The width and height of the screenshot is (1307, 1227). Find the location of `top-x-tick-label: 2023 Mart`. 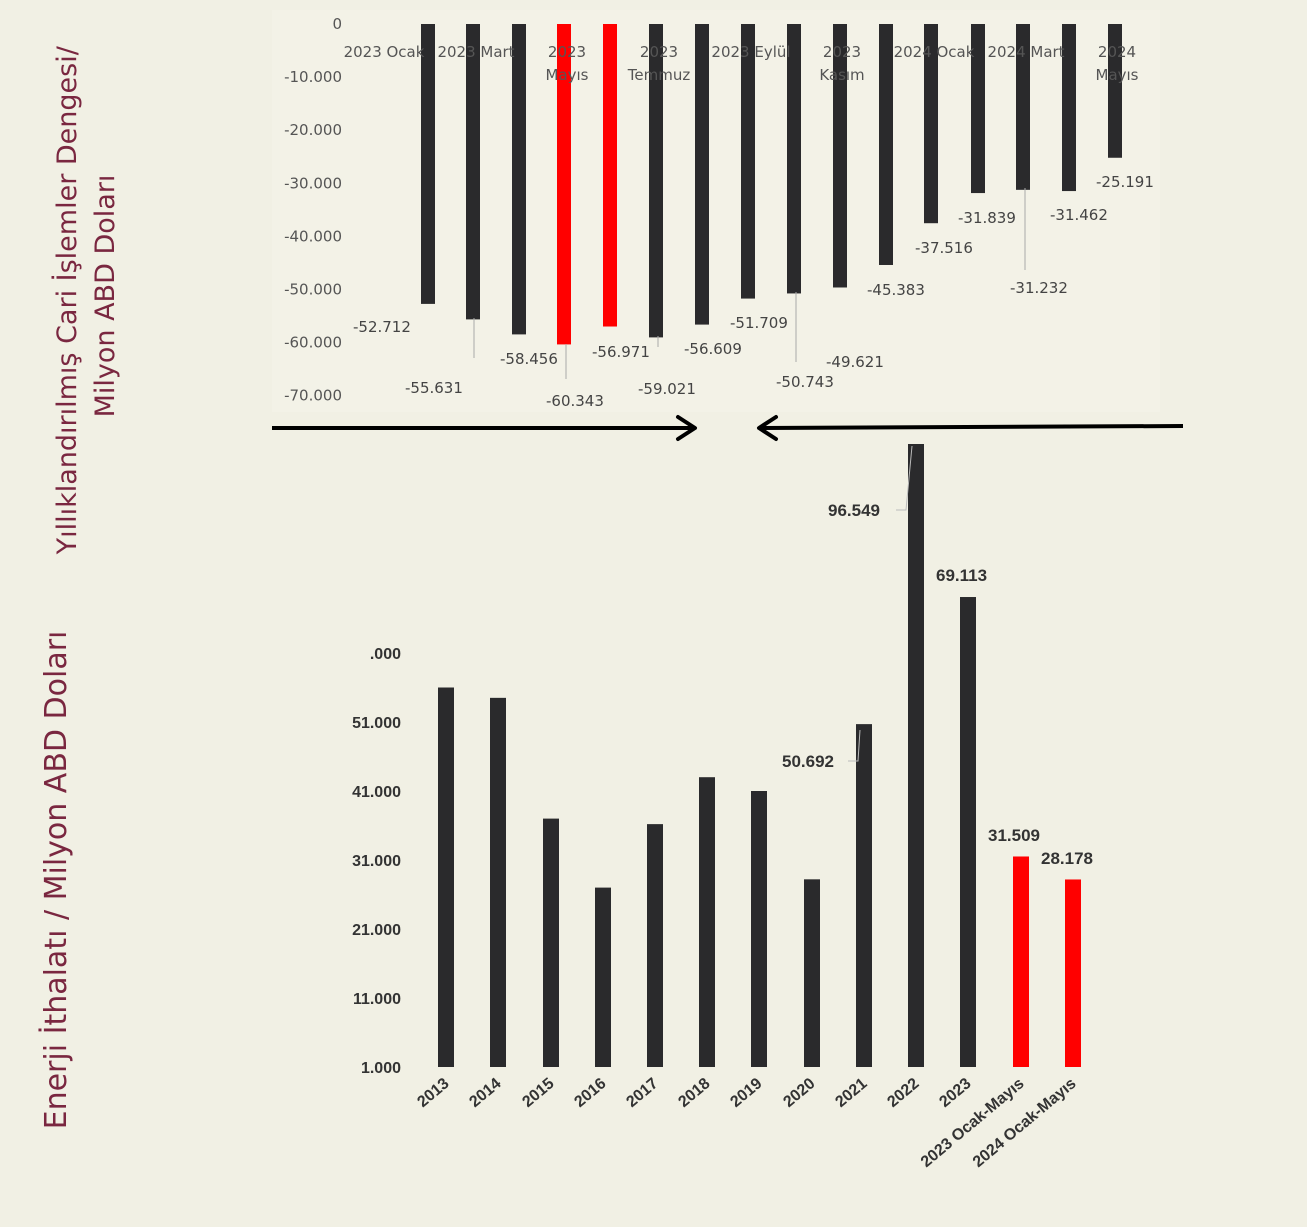

top-x-tick-label: 2023 Mart is located at coordinates (475, 52).